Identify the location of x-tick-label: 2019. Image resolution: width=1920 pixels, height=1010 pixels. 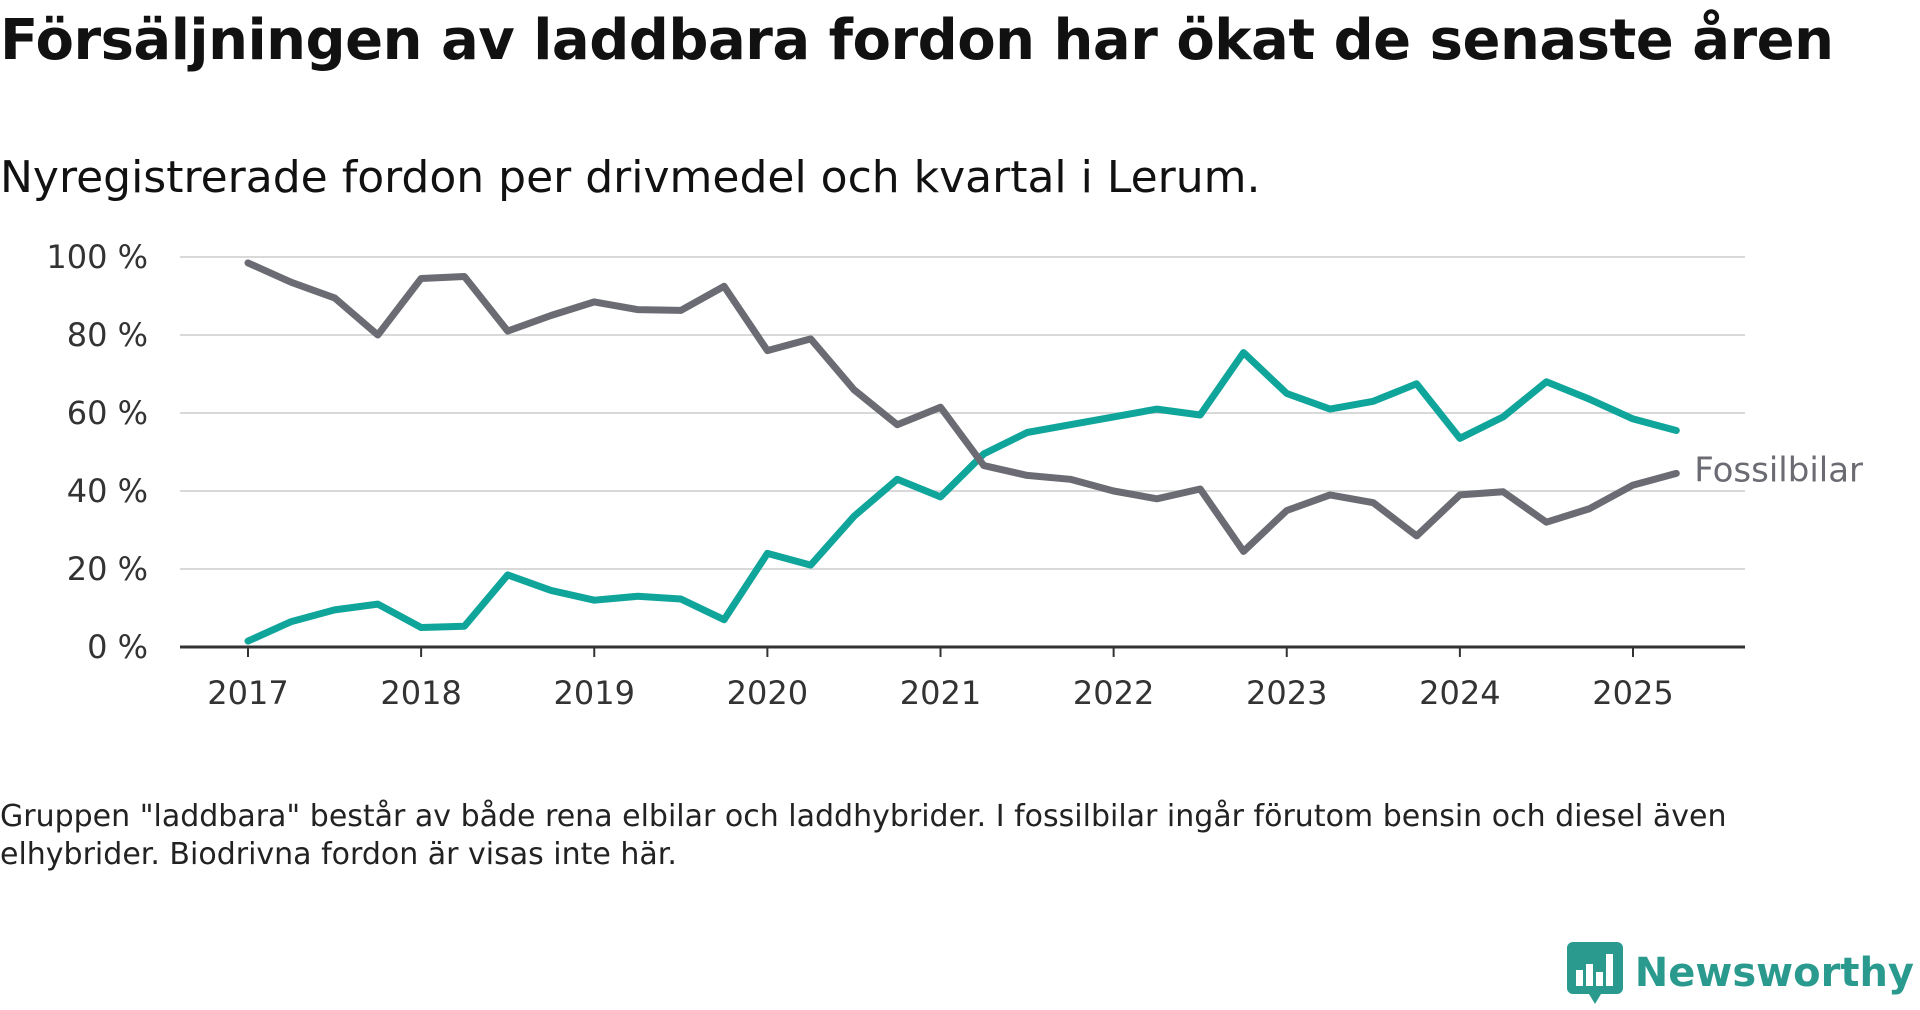
(594, 693).